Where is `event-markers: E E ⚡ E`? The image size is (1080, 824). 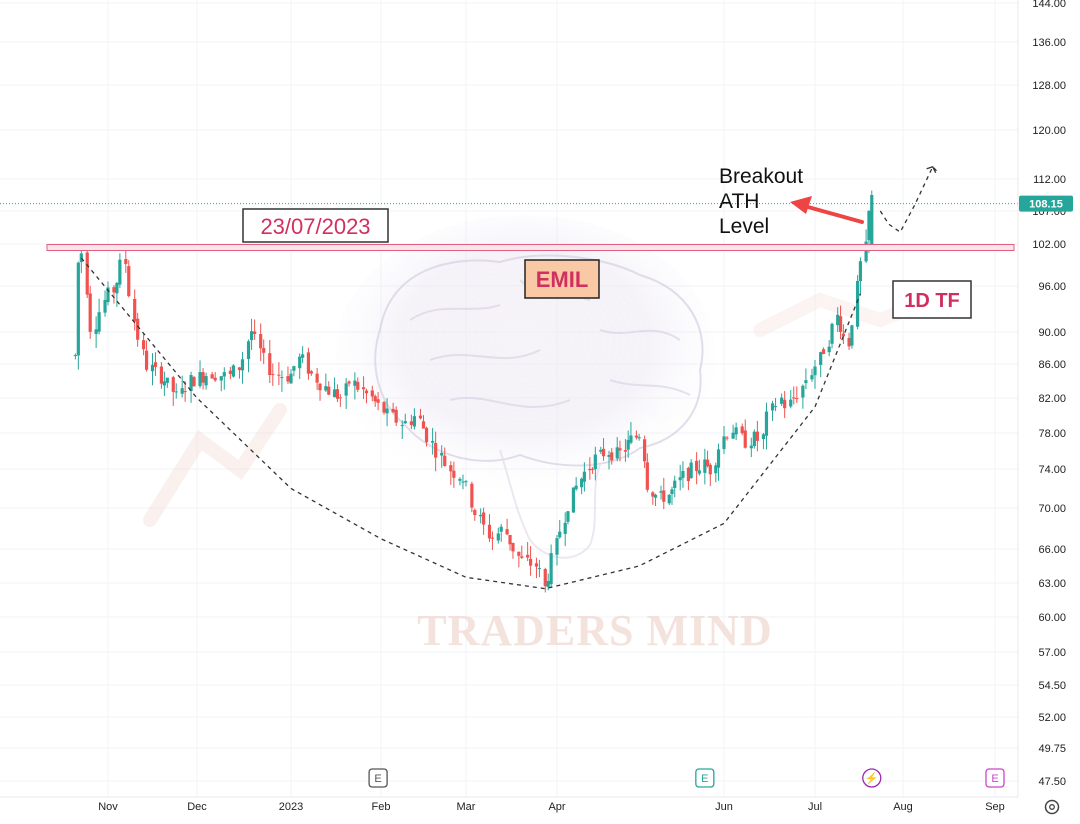
event-markers: E E ⚡ E is located at coordinates (686, 778).